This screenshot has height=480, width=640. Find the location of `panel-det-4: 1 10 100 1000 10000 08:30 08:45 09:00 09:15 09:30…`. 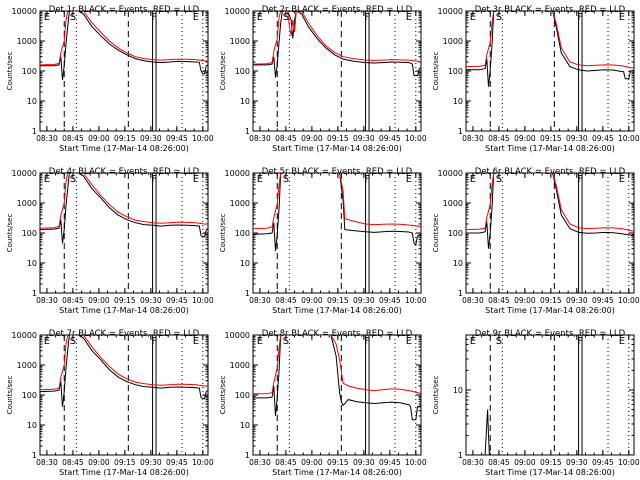

panel-det-4: 1 10 100 1000 10000 08:30 08:45 09:00 09:15 09:30… is located at coordinates (110, 241).